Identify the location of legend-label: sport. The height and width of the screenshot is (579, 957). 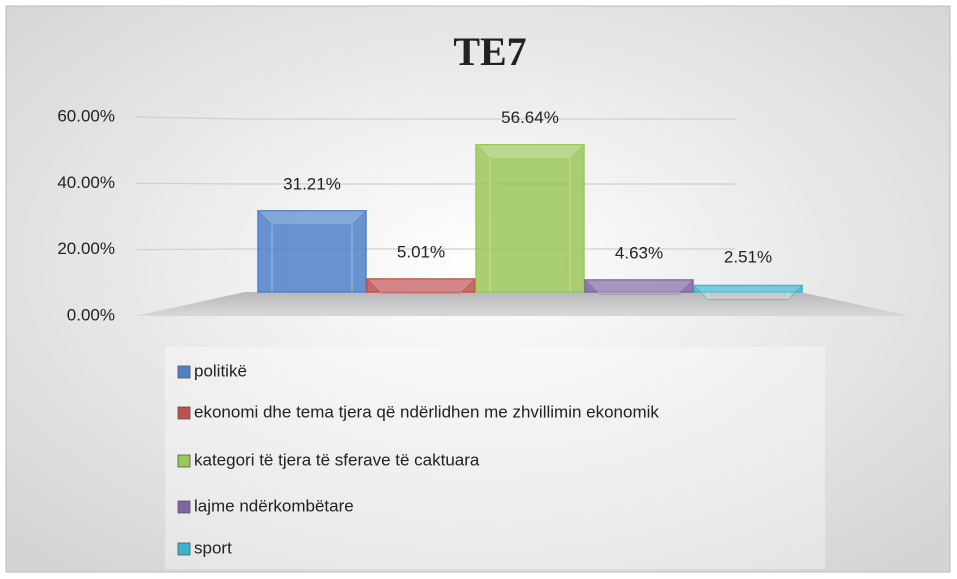
(213, 547).